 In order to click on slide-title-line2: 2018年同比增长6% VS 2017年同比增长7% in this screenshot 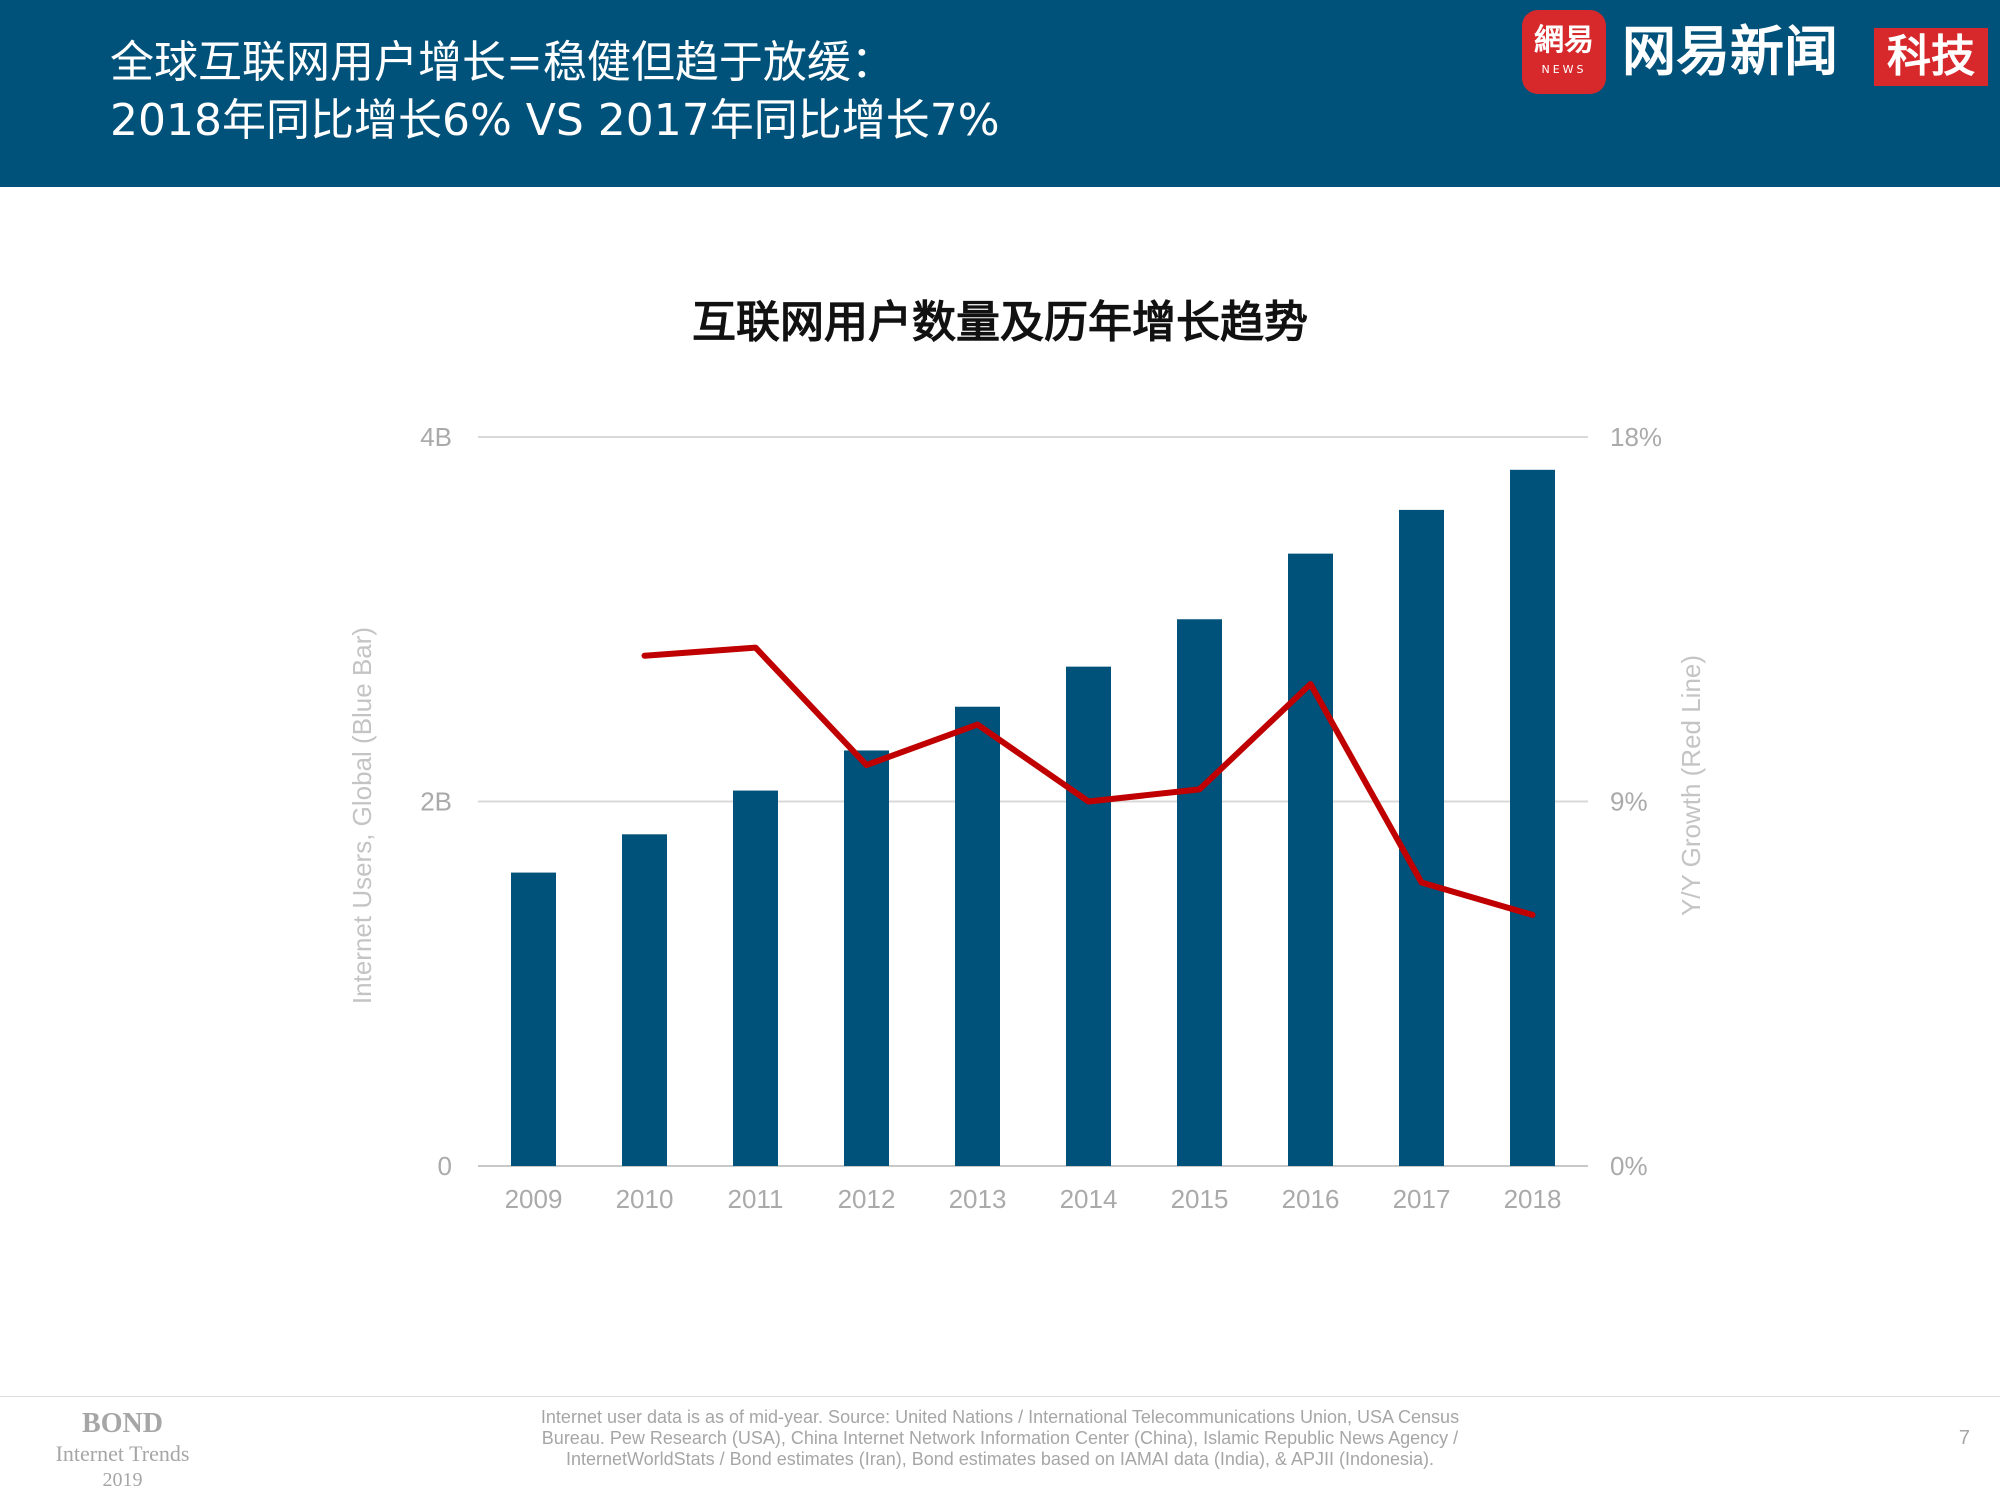, I will do `click(555, 120)`.